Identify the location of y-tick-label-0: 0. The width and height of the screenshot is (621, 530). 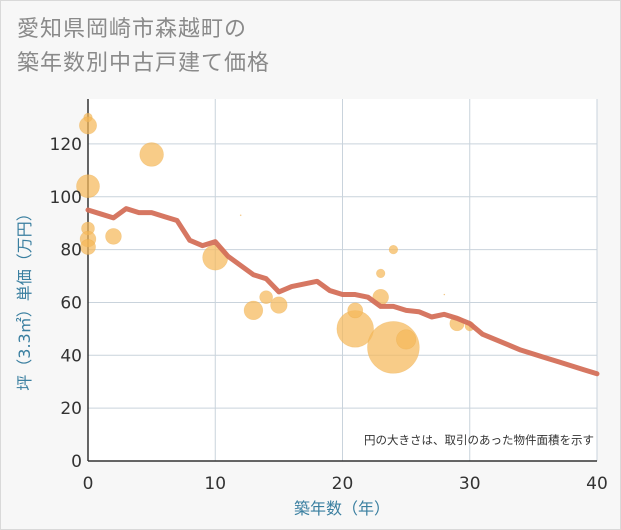
(76, 462).